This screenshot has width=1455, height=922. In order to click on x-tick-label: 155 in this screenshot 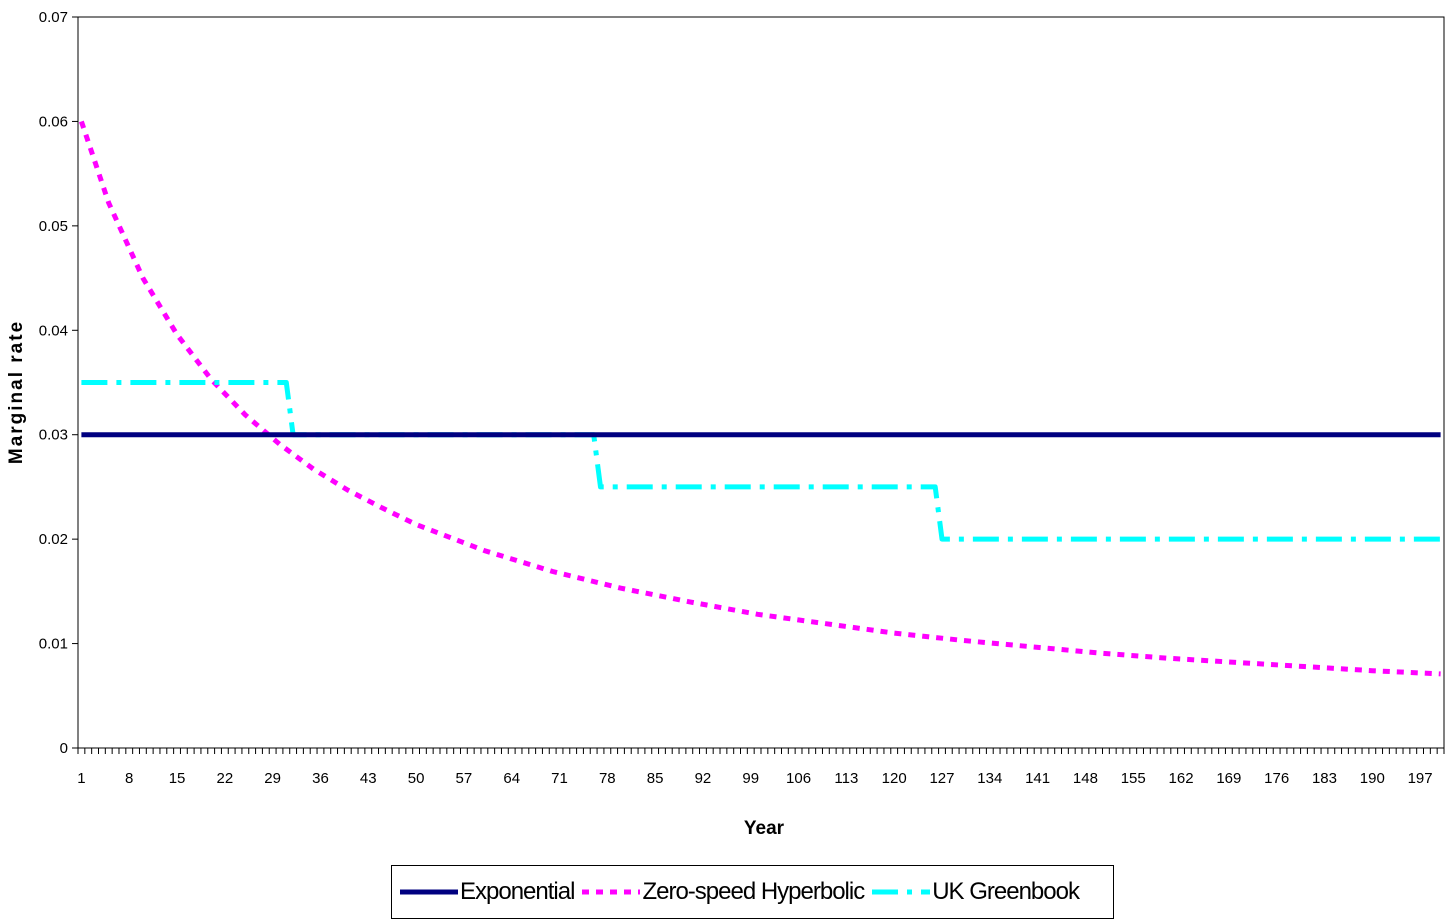, I will do `click(1133, 778)`.